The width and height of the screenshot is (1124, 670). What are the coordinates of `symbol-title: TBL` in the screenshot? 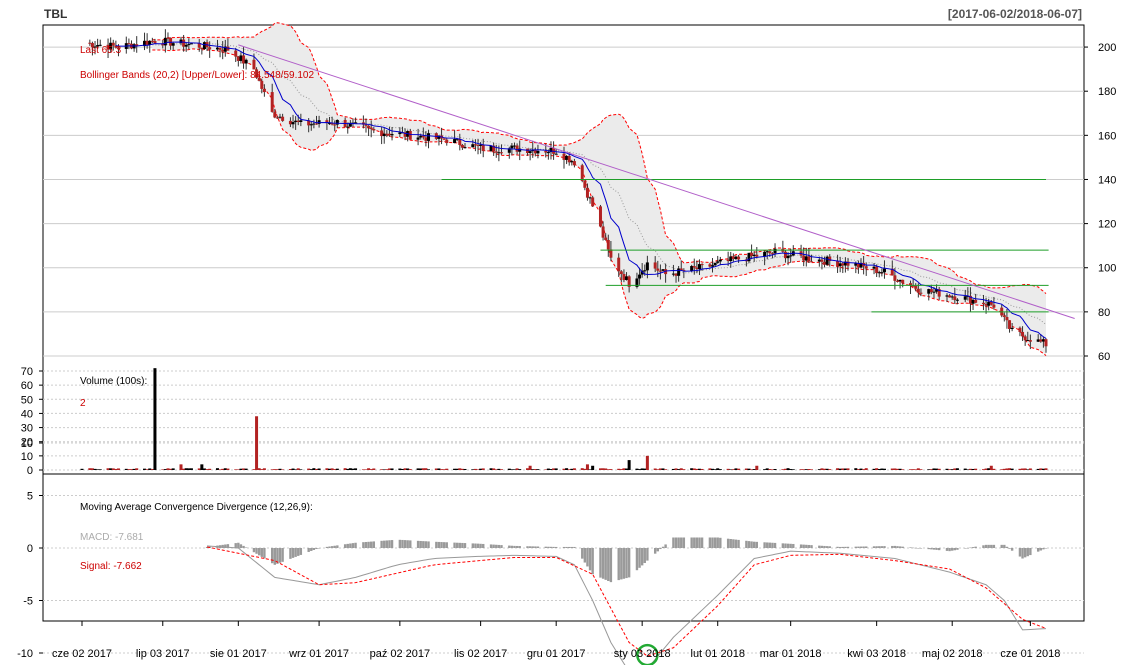 It's located at (55, 14).